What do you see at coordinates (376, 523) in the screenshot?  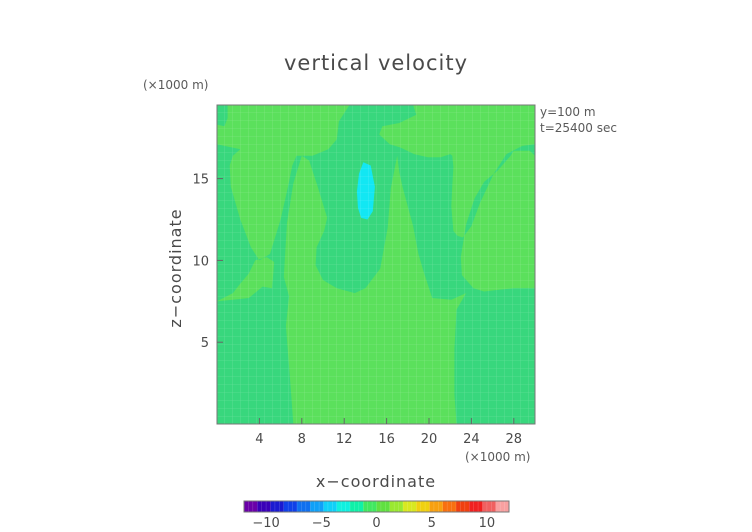 I see `colorbar-tick-label: 0` at bounding box center [376, 523].